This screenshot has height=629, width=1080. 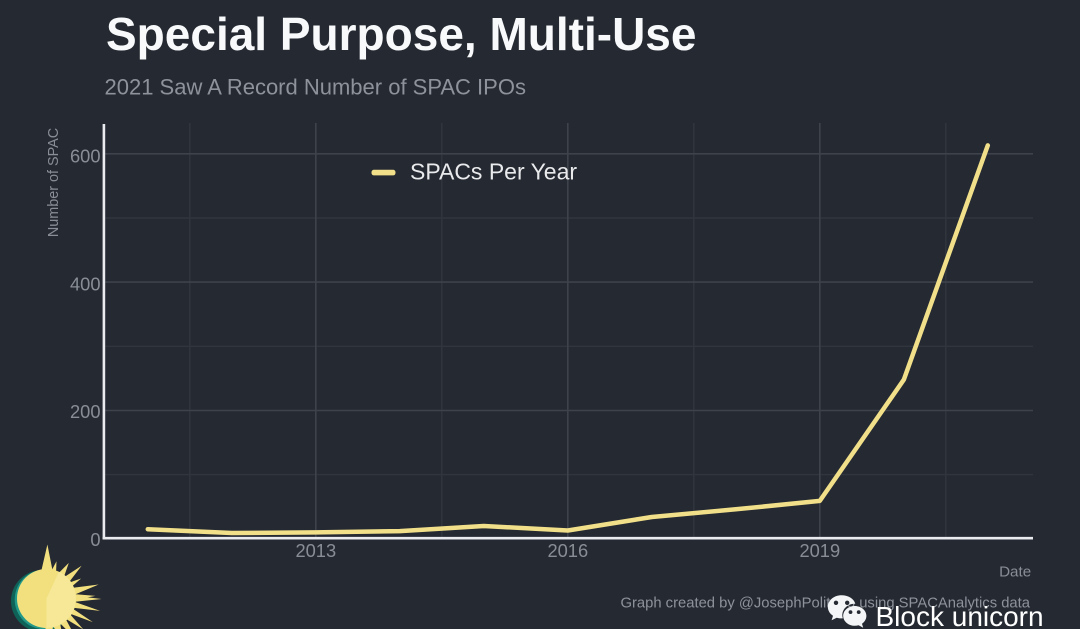 What do you see at coordinates (401, 34) in the screenshot?
I see `svg-text: Special Purpose, Multi-Use` at bounding box center [401, 34].